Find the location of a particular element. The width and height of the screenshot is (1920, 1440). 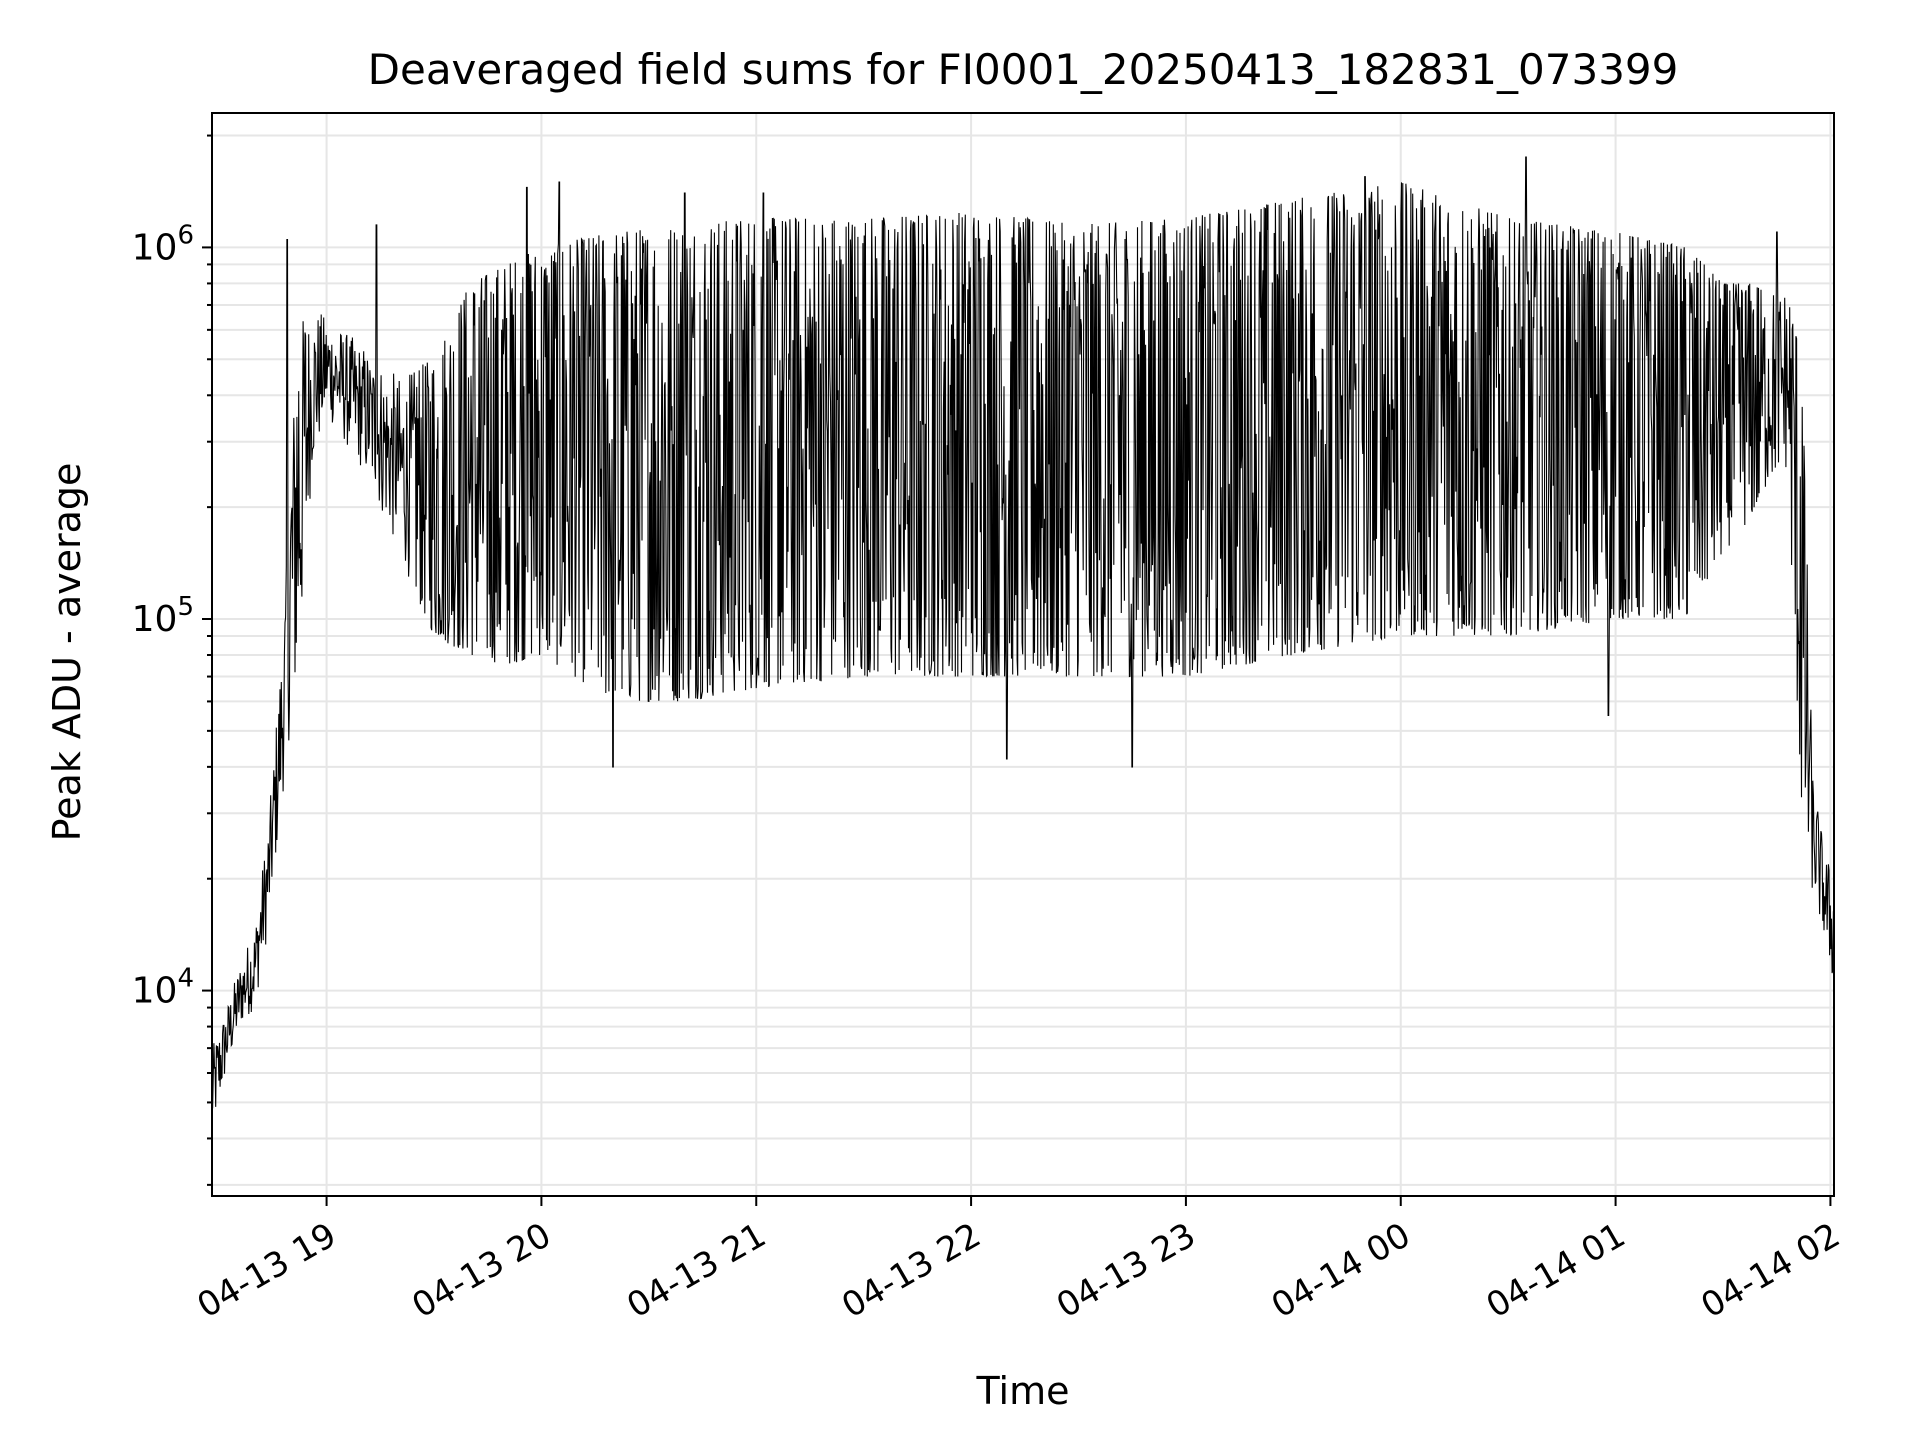

y-tick-label: 10⁴ is located at coordinates (163, 988).